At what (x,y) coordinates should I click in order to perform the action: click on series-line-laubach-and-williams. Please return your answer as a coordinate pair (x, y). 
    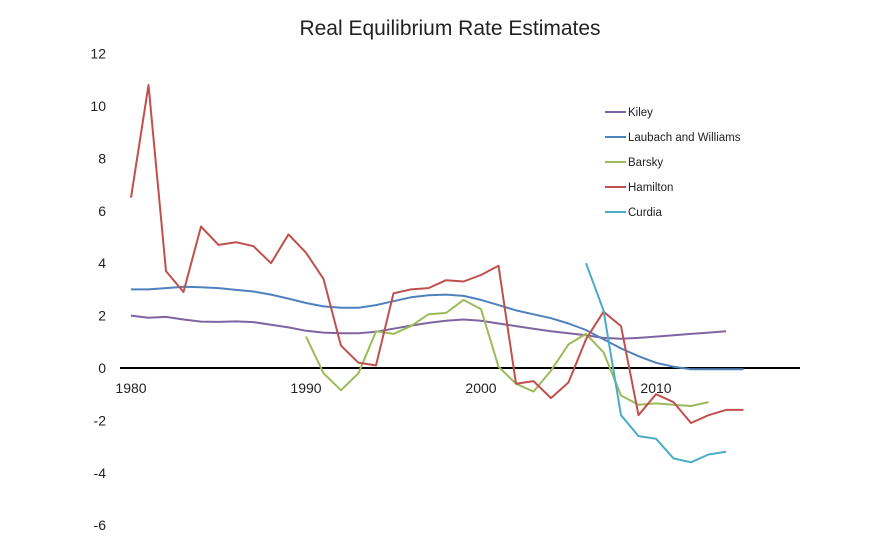
    Looking at the image, I should click on (437, 328).